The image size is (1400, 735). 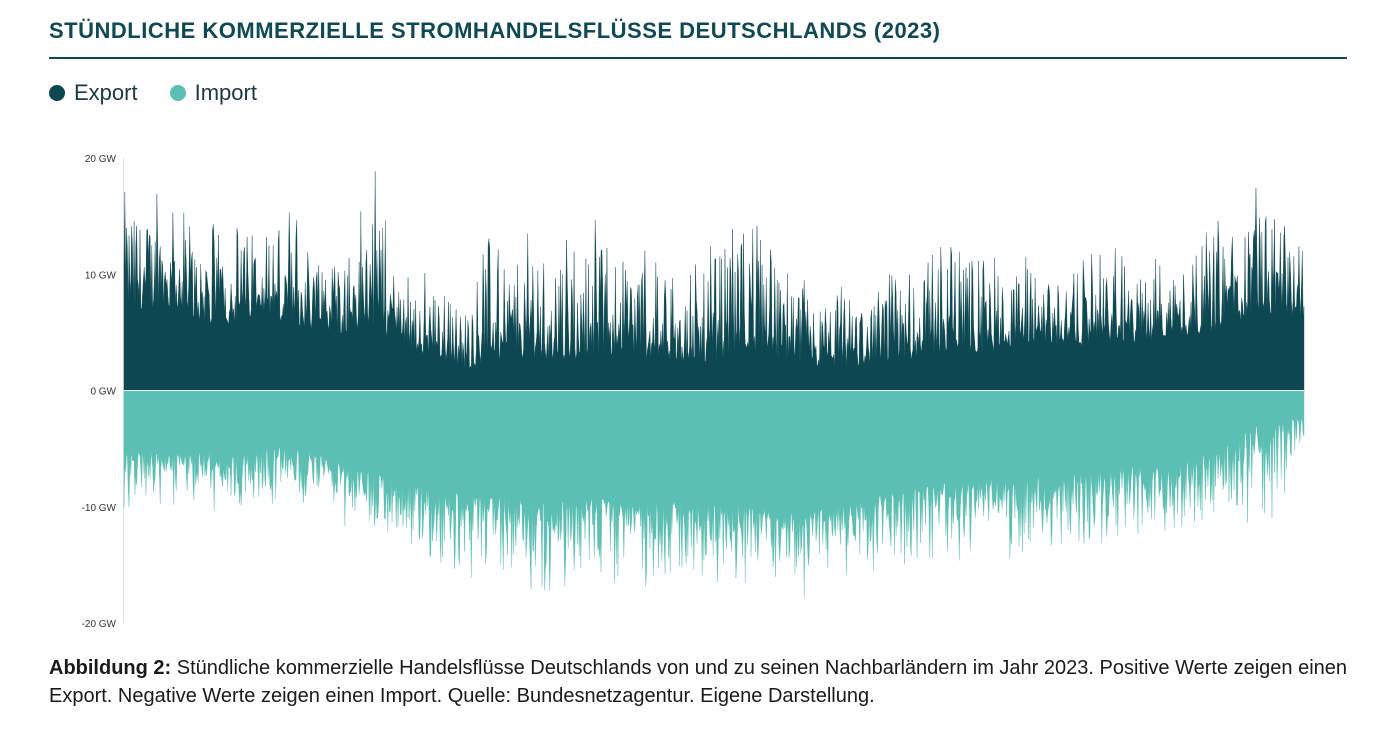 What do you see at coordinates (103, 392) in the screenshot?
I see `y-tick-label-2: 0 GW` at bounding box center [103, 392].